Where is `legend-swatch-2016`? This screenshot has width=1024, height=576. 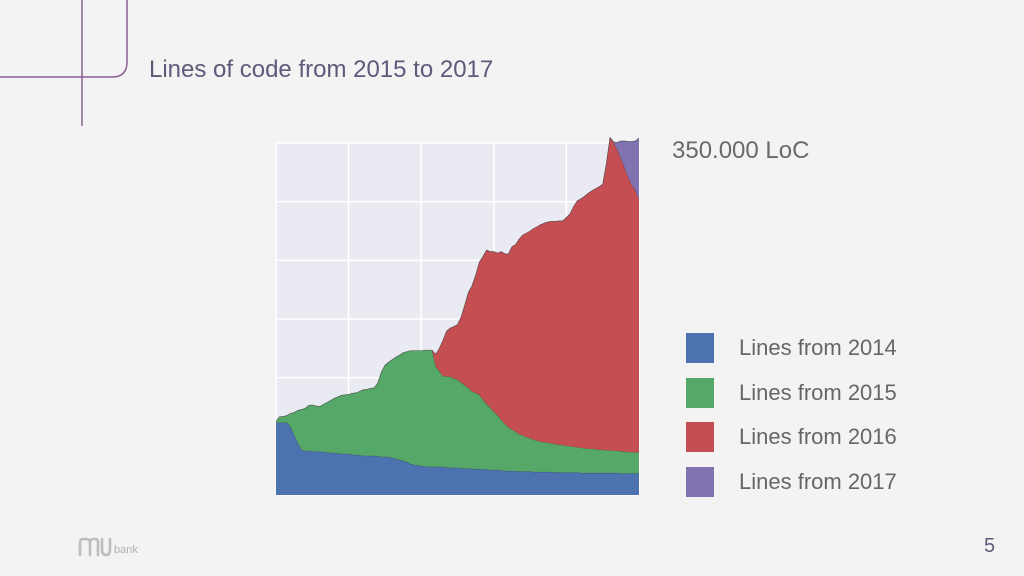 legend-swatch-2016 is located at coordinates (700, 437).